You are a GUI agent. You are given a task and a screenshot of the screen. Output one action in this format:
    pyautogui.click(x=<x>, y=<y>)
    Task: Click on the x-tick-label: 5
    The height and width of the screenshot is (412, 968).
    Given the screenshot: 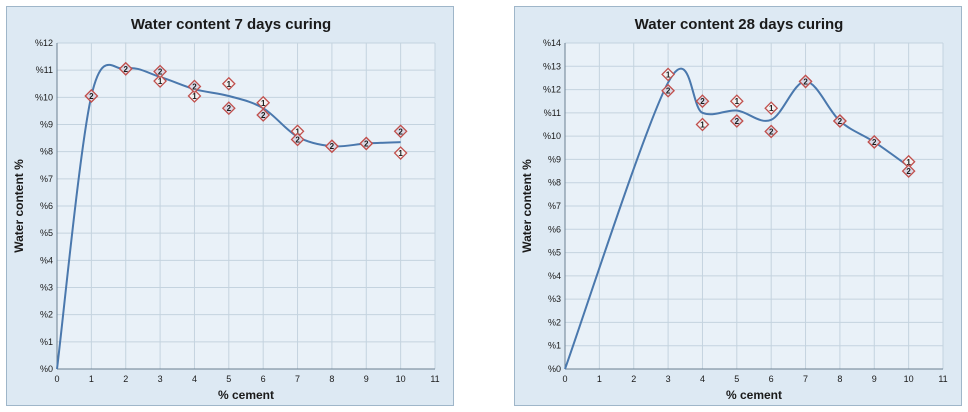 What is the action you would take?
    pyautogui.click(x=736, y=379)
    